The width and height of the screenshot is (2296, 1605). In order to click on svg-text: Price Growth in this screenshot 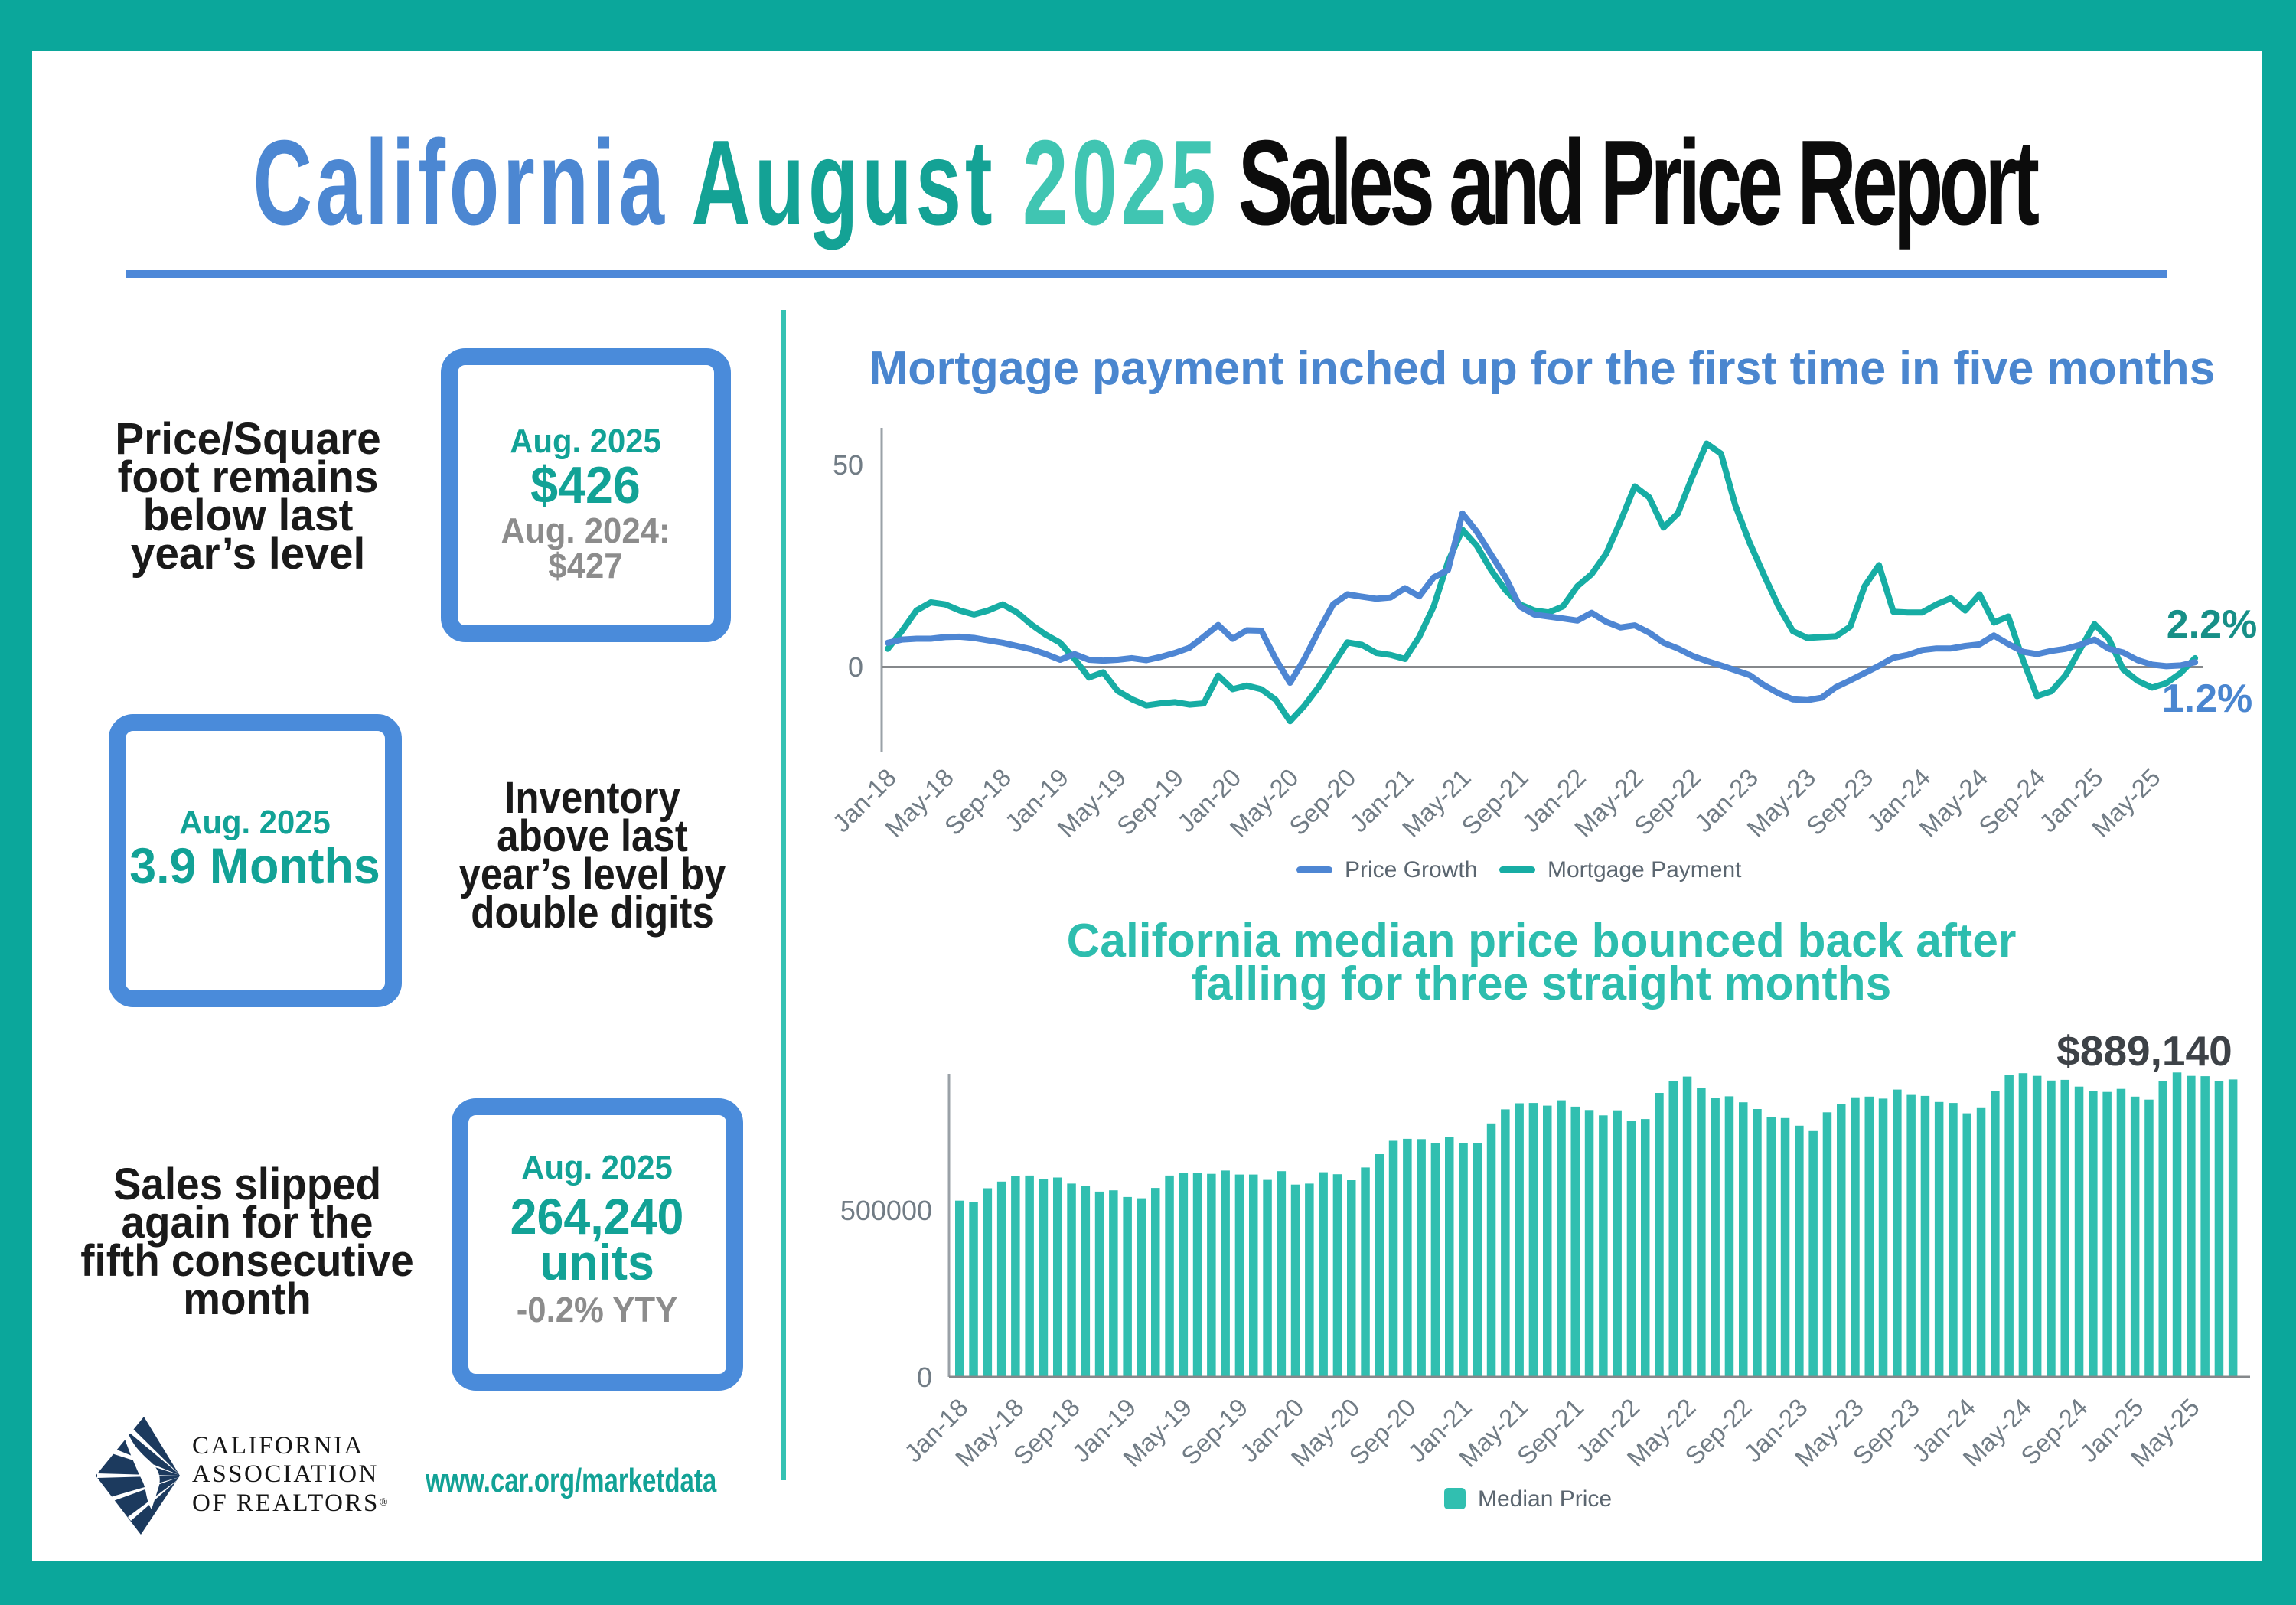, I will do `click(1411, 869)`.